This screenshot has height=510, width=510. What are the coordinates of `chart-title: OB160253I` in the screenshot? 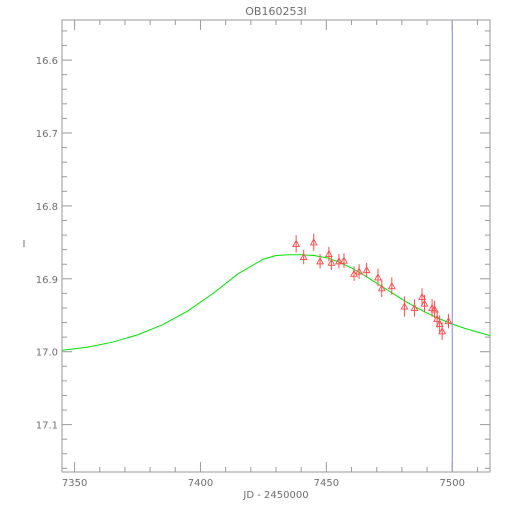 It's located at (275, 11).